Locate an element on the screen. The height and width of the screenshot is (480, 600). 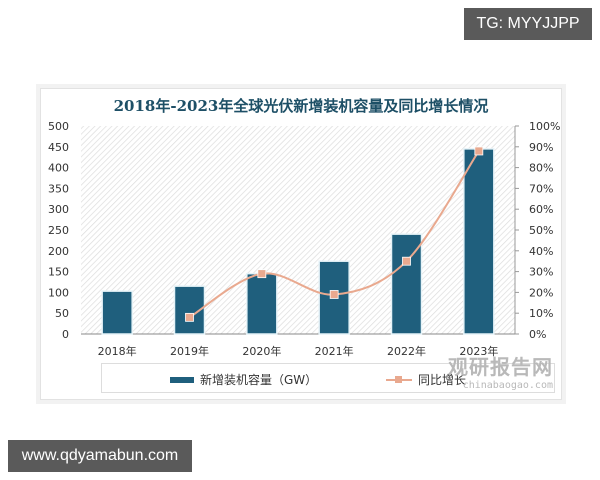
y-left-tick-label: 500 is located at coordinates (58, 126).